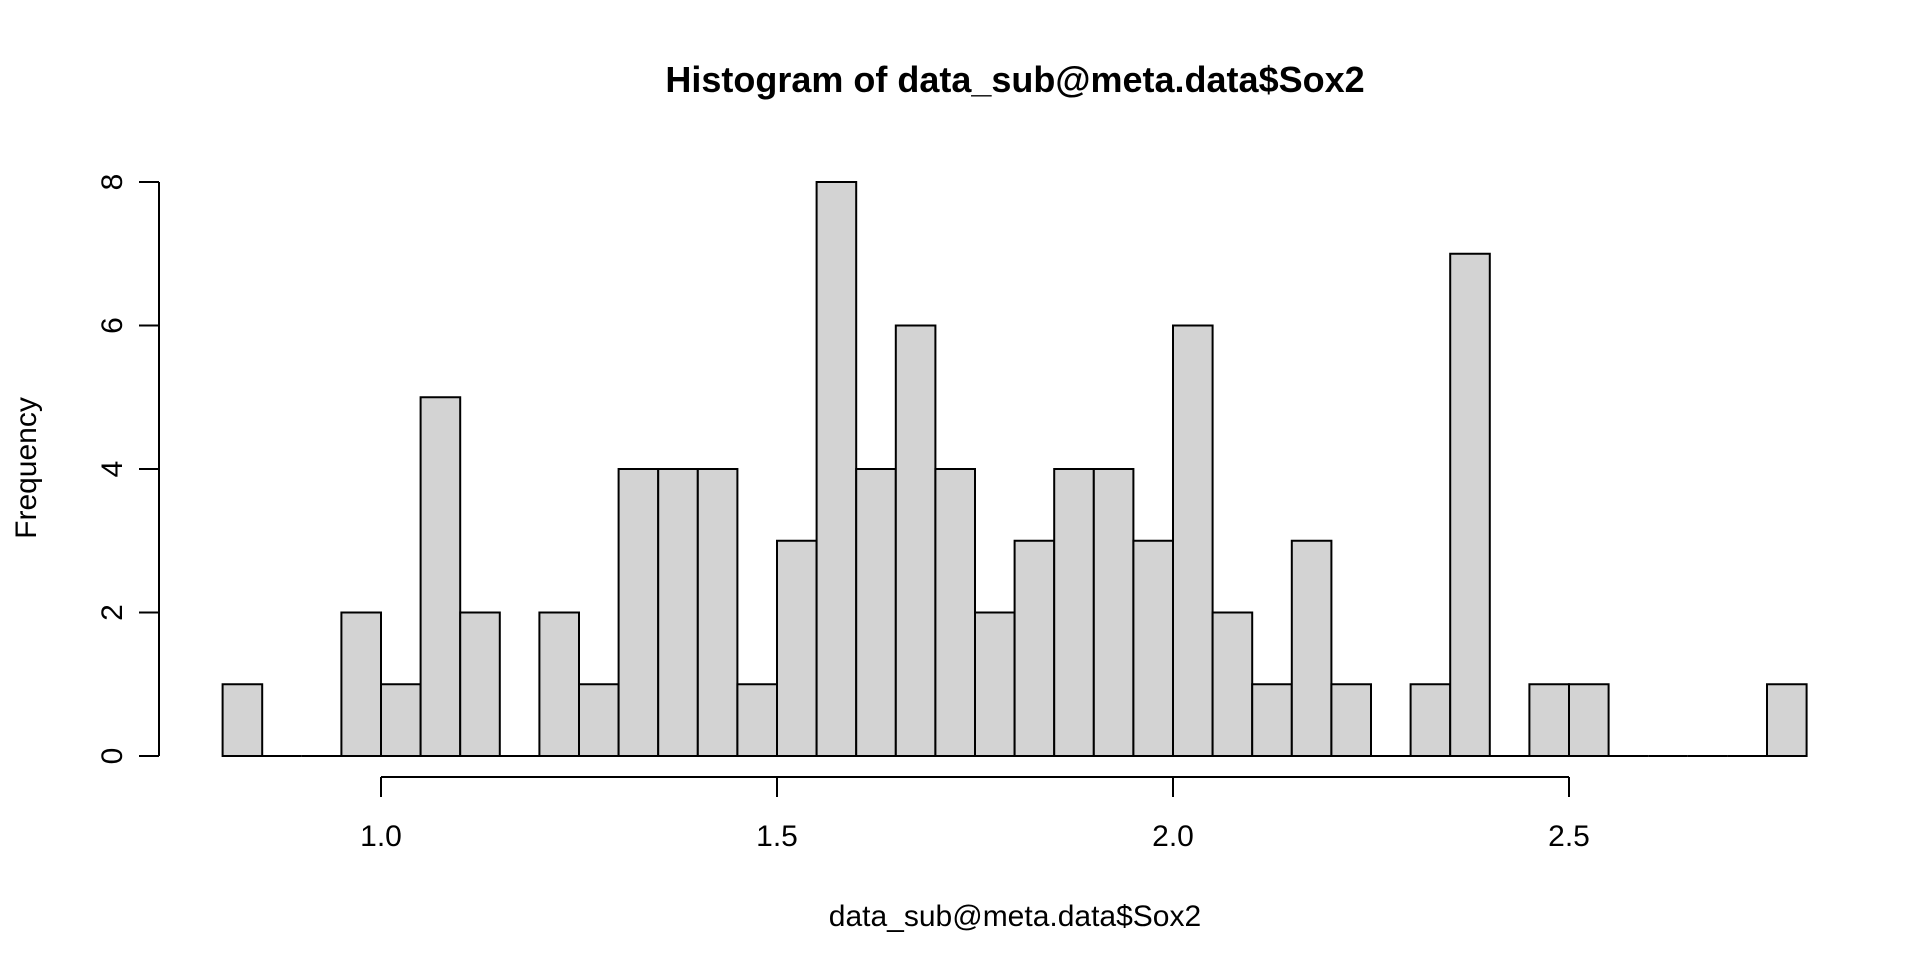 The width and height of the screenshot is (1920, 960). I want to click on y-tick-label: 4, so click(112, 469).